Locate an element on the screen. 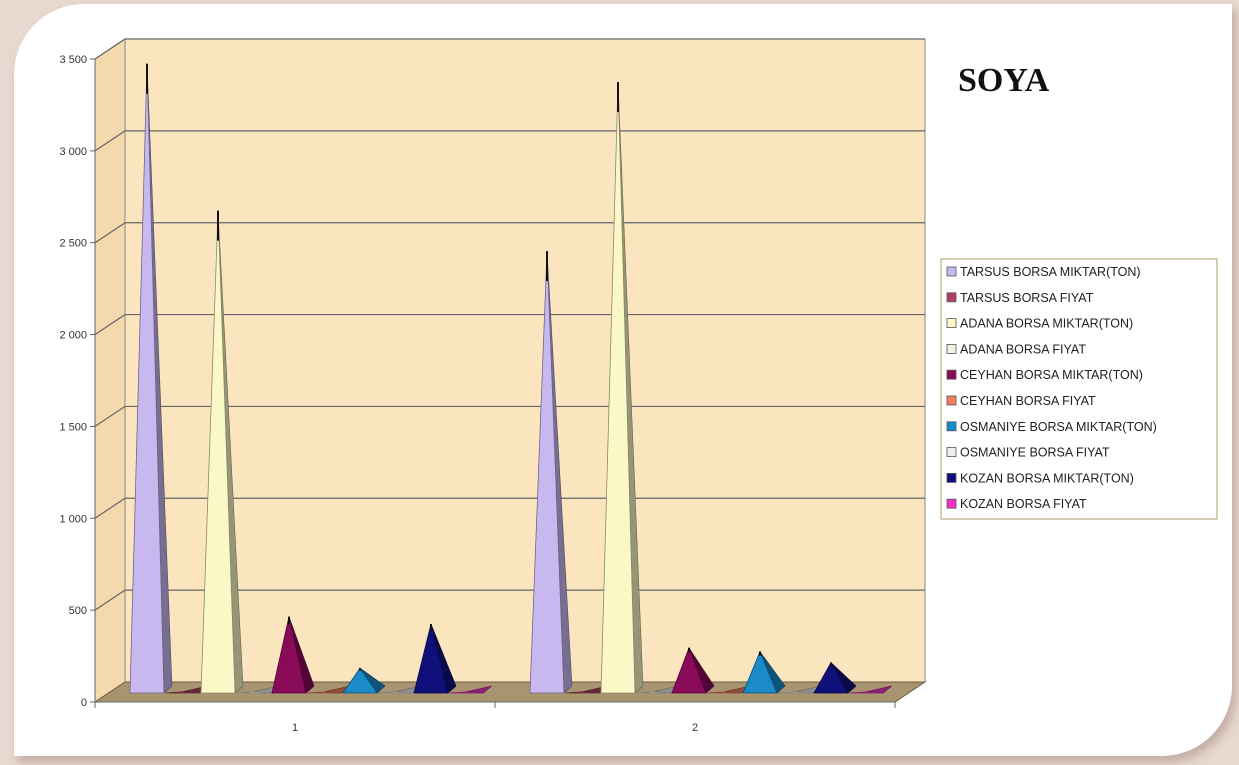  legend-entry: OSMANIYE BORSA MIKTAR(TON) is located at coordinates (1051, 427).